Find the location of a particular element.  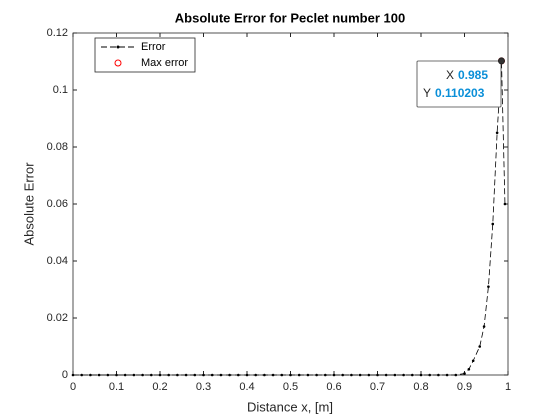

x-tick-label: 0.9 is located at coordinates (464, 387).